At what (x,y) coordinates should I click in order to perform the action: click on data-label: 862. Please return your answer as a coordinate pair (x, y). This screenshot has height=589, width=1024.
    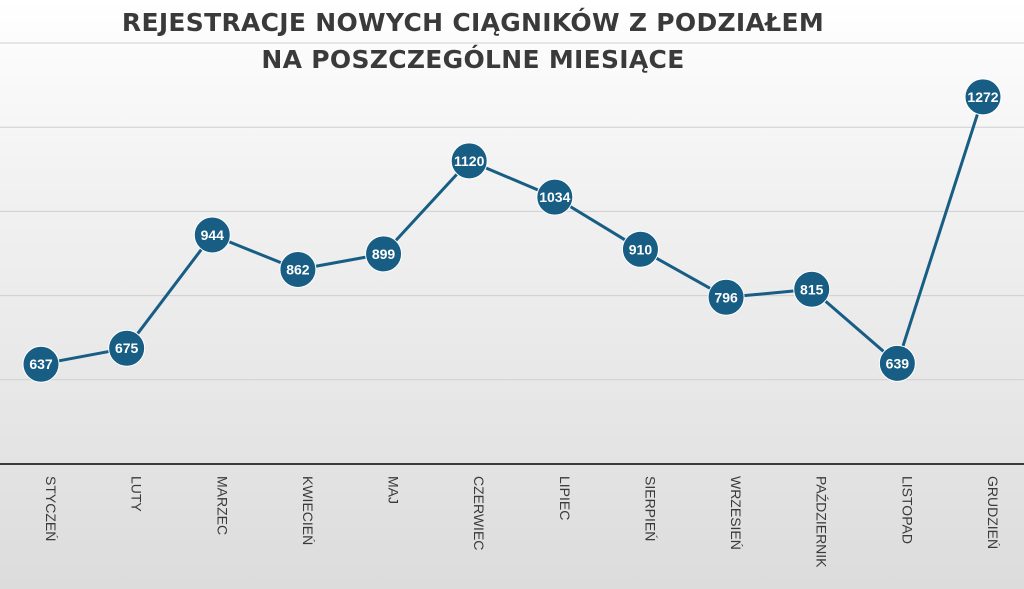
    Looking at the image, I should click on (298, 269).